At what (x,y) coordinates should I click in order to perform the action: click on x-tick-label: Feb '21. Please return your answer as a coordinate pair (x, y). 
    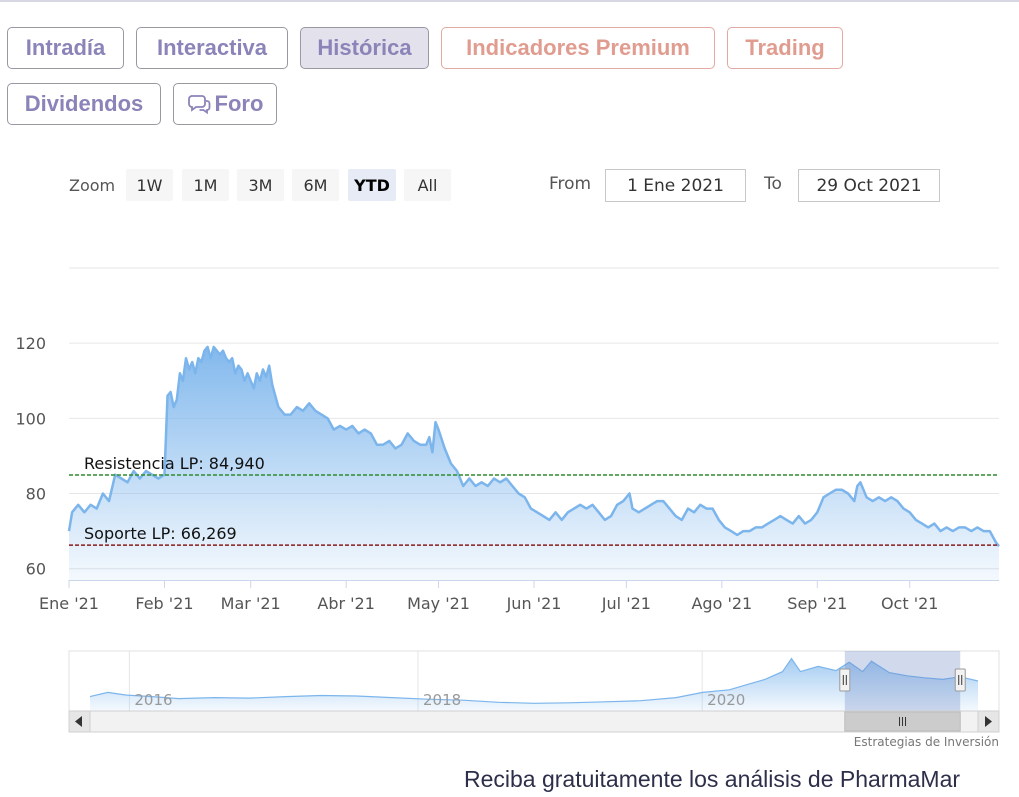
    Looking at the image, I should click on (164, 603).